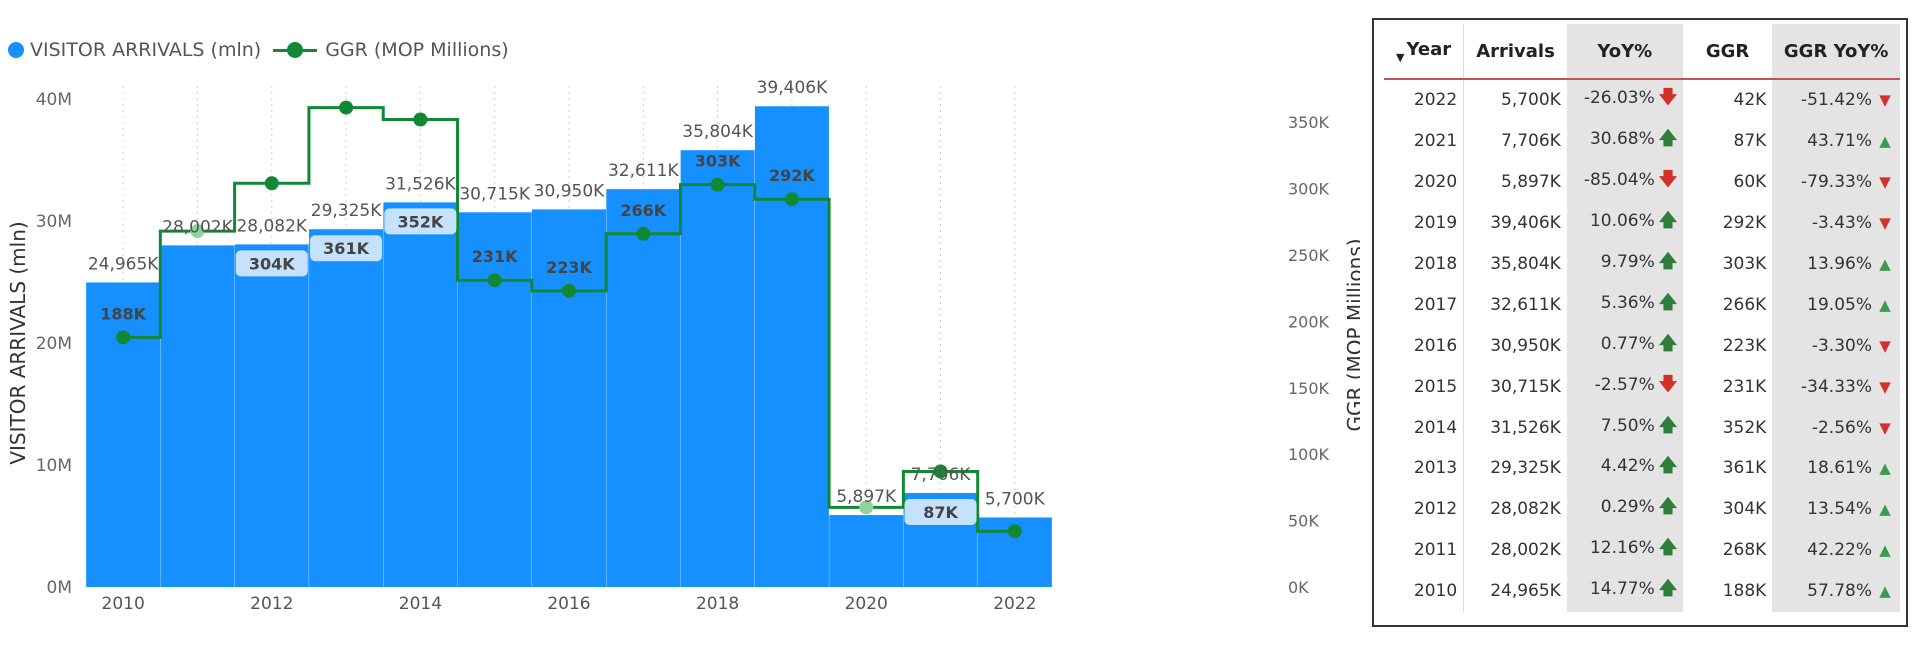  I want to click on cell-year: 2021, so click(1424, 141).